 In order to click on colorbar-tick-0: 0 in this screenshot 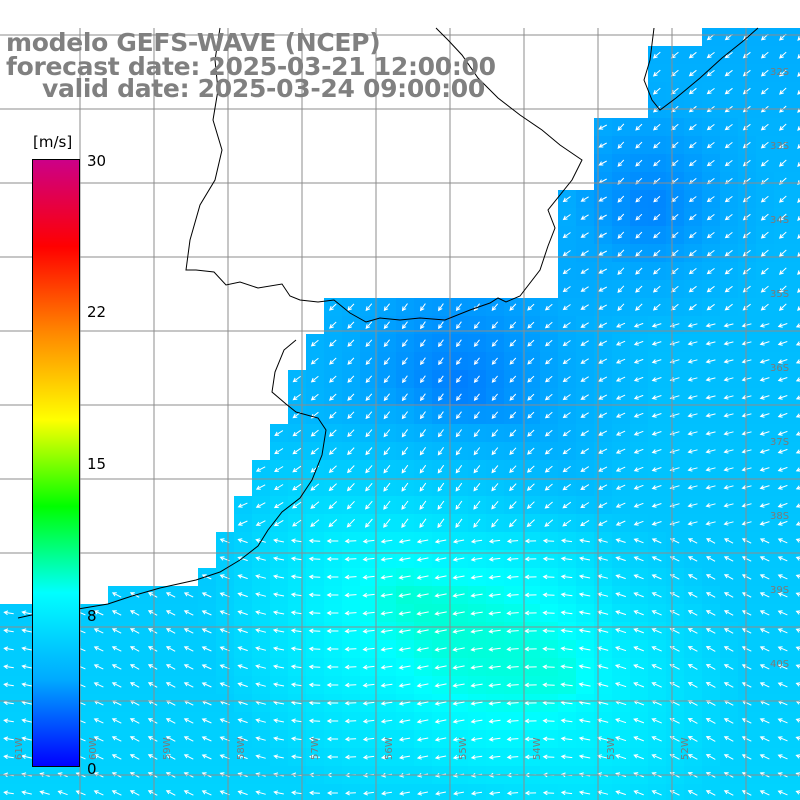, I will do `click(92, 769)`.